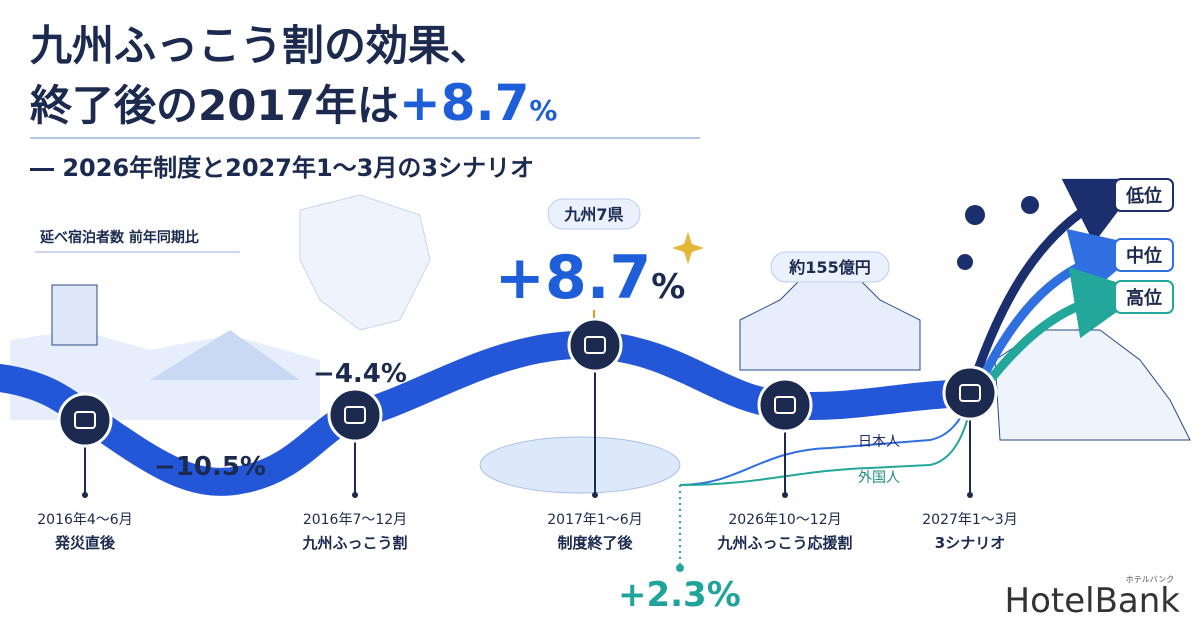 This screenshot has width=1200, height=630. What do you see at coordinates (784, 543) in the screenshot?
I see `milestone-label: 九州ふっこう応援割` at bounding box center [784, 543].